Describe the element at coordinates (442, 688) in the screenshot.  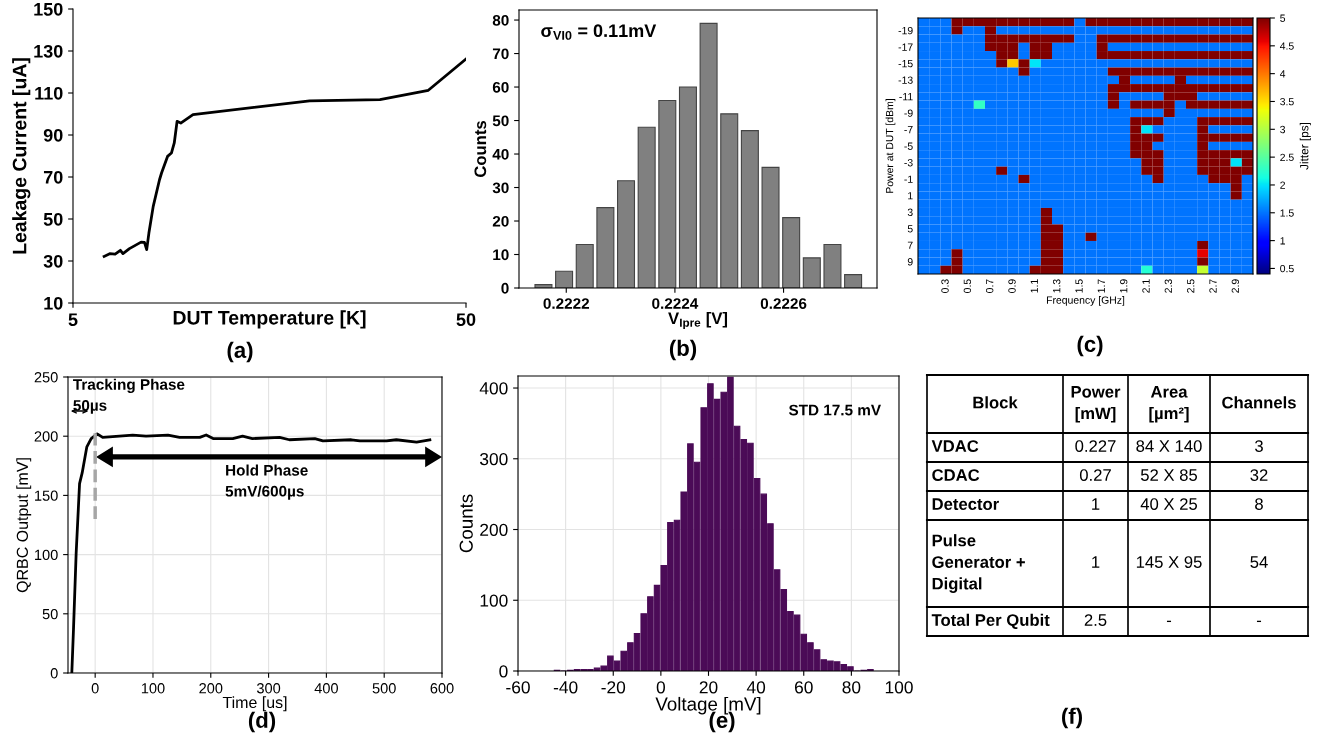
I see `x-tick-label: 600` at that location.